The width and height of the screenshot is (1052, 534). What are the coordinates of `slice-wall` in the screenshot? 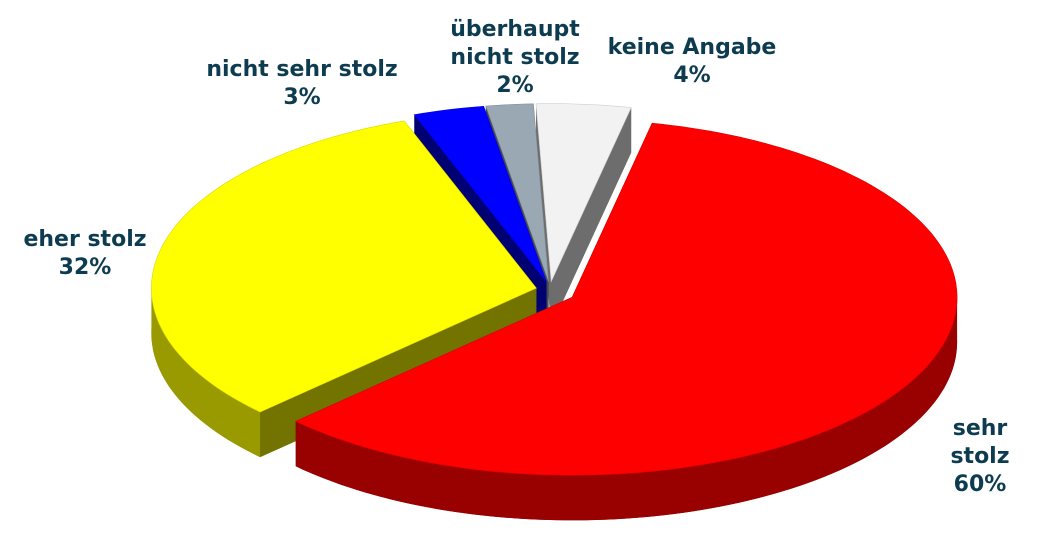 It's located at (206, 373).